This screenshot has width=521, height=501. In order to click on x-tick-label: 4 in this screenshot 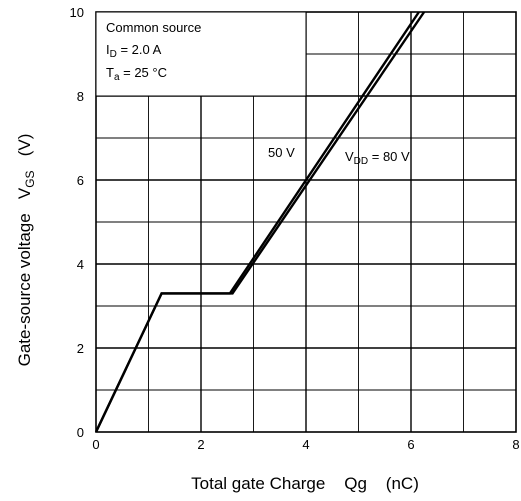, I will do `click(305, 444)`.